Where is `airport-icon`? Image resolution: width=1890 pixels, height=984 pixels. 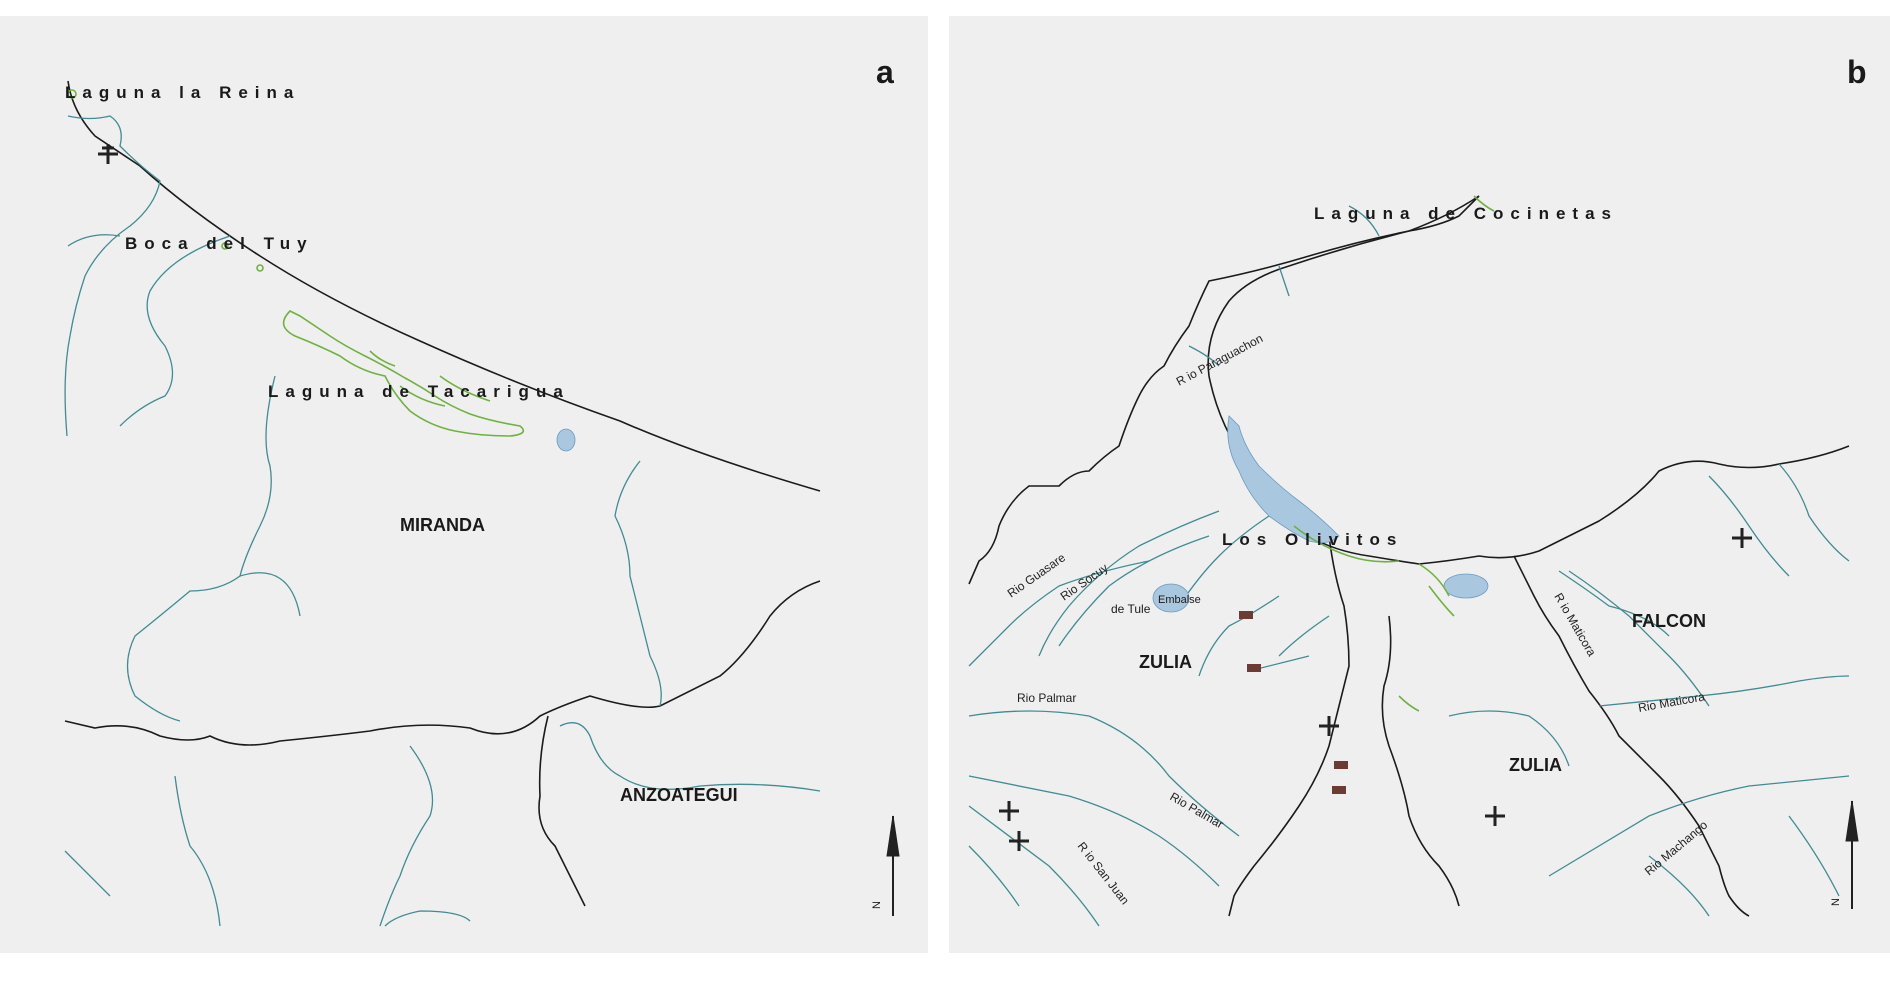
airport-icon is located at coordinates (108, 154).